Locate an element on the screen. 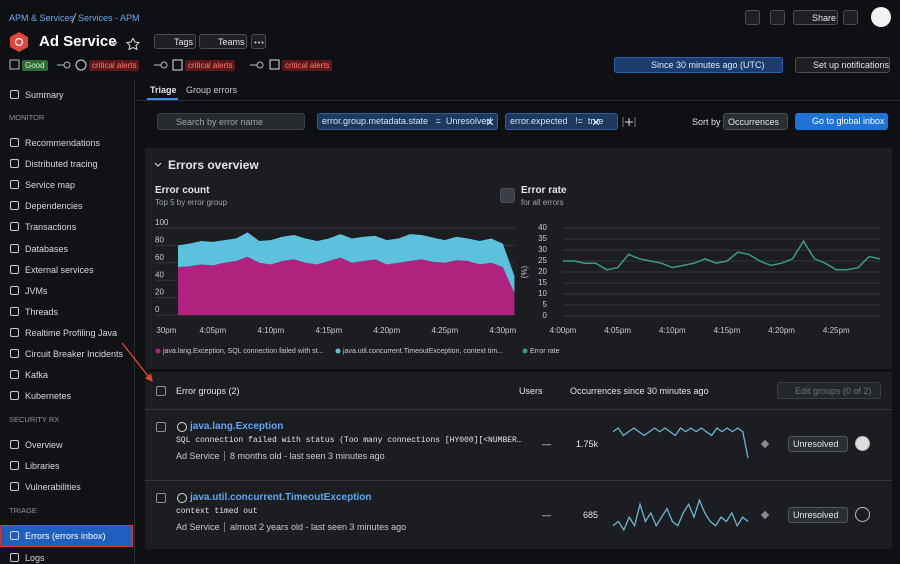 The image size is (900, 564). label: Teams is located at coordinates (231, 42).